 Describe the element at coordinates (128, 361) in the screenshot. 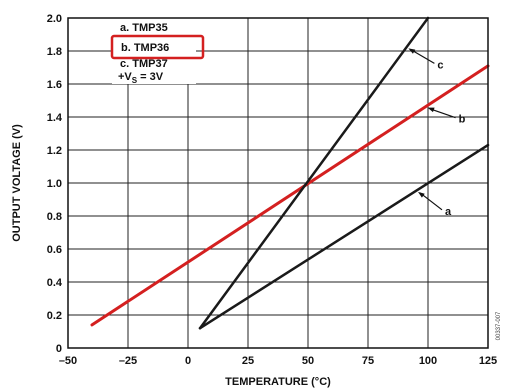

I see `x-tick-label: –25` at that location.